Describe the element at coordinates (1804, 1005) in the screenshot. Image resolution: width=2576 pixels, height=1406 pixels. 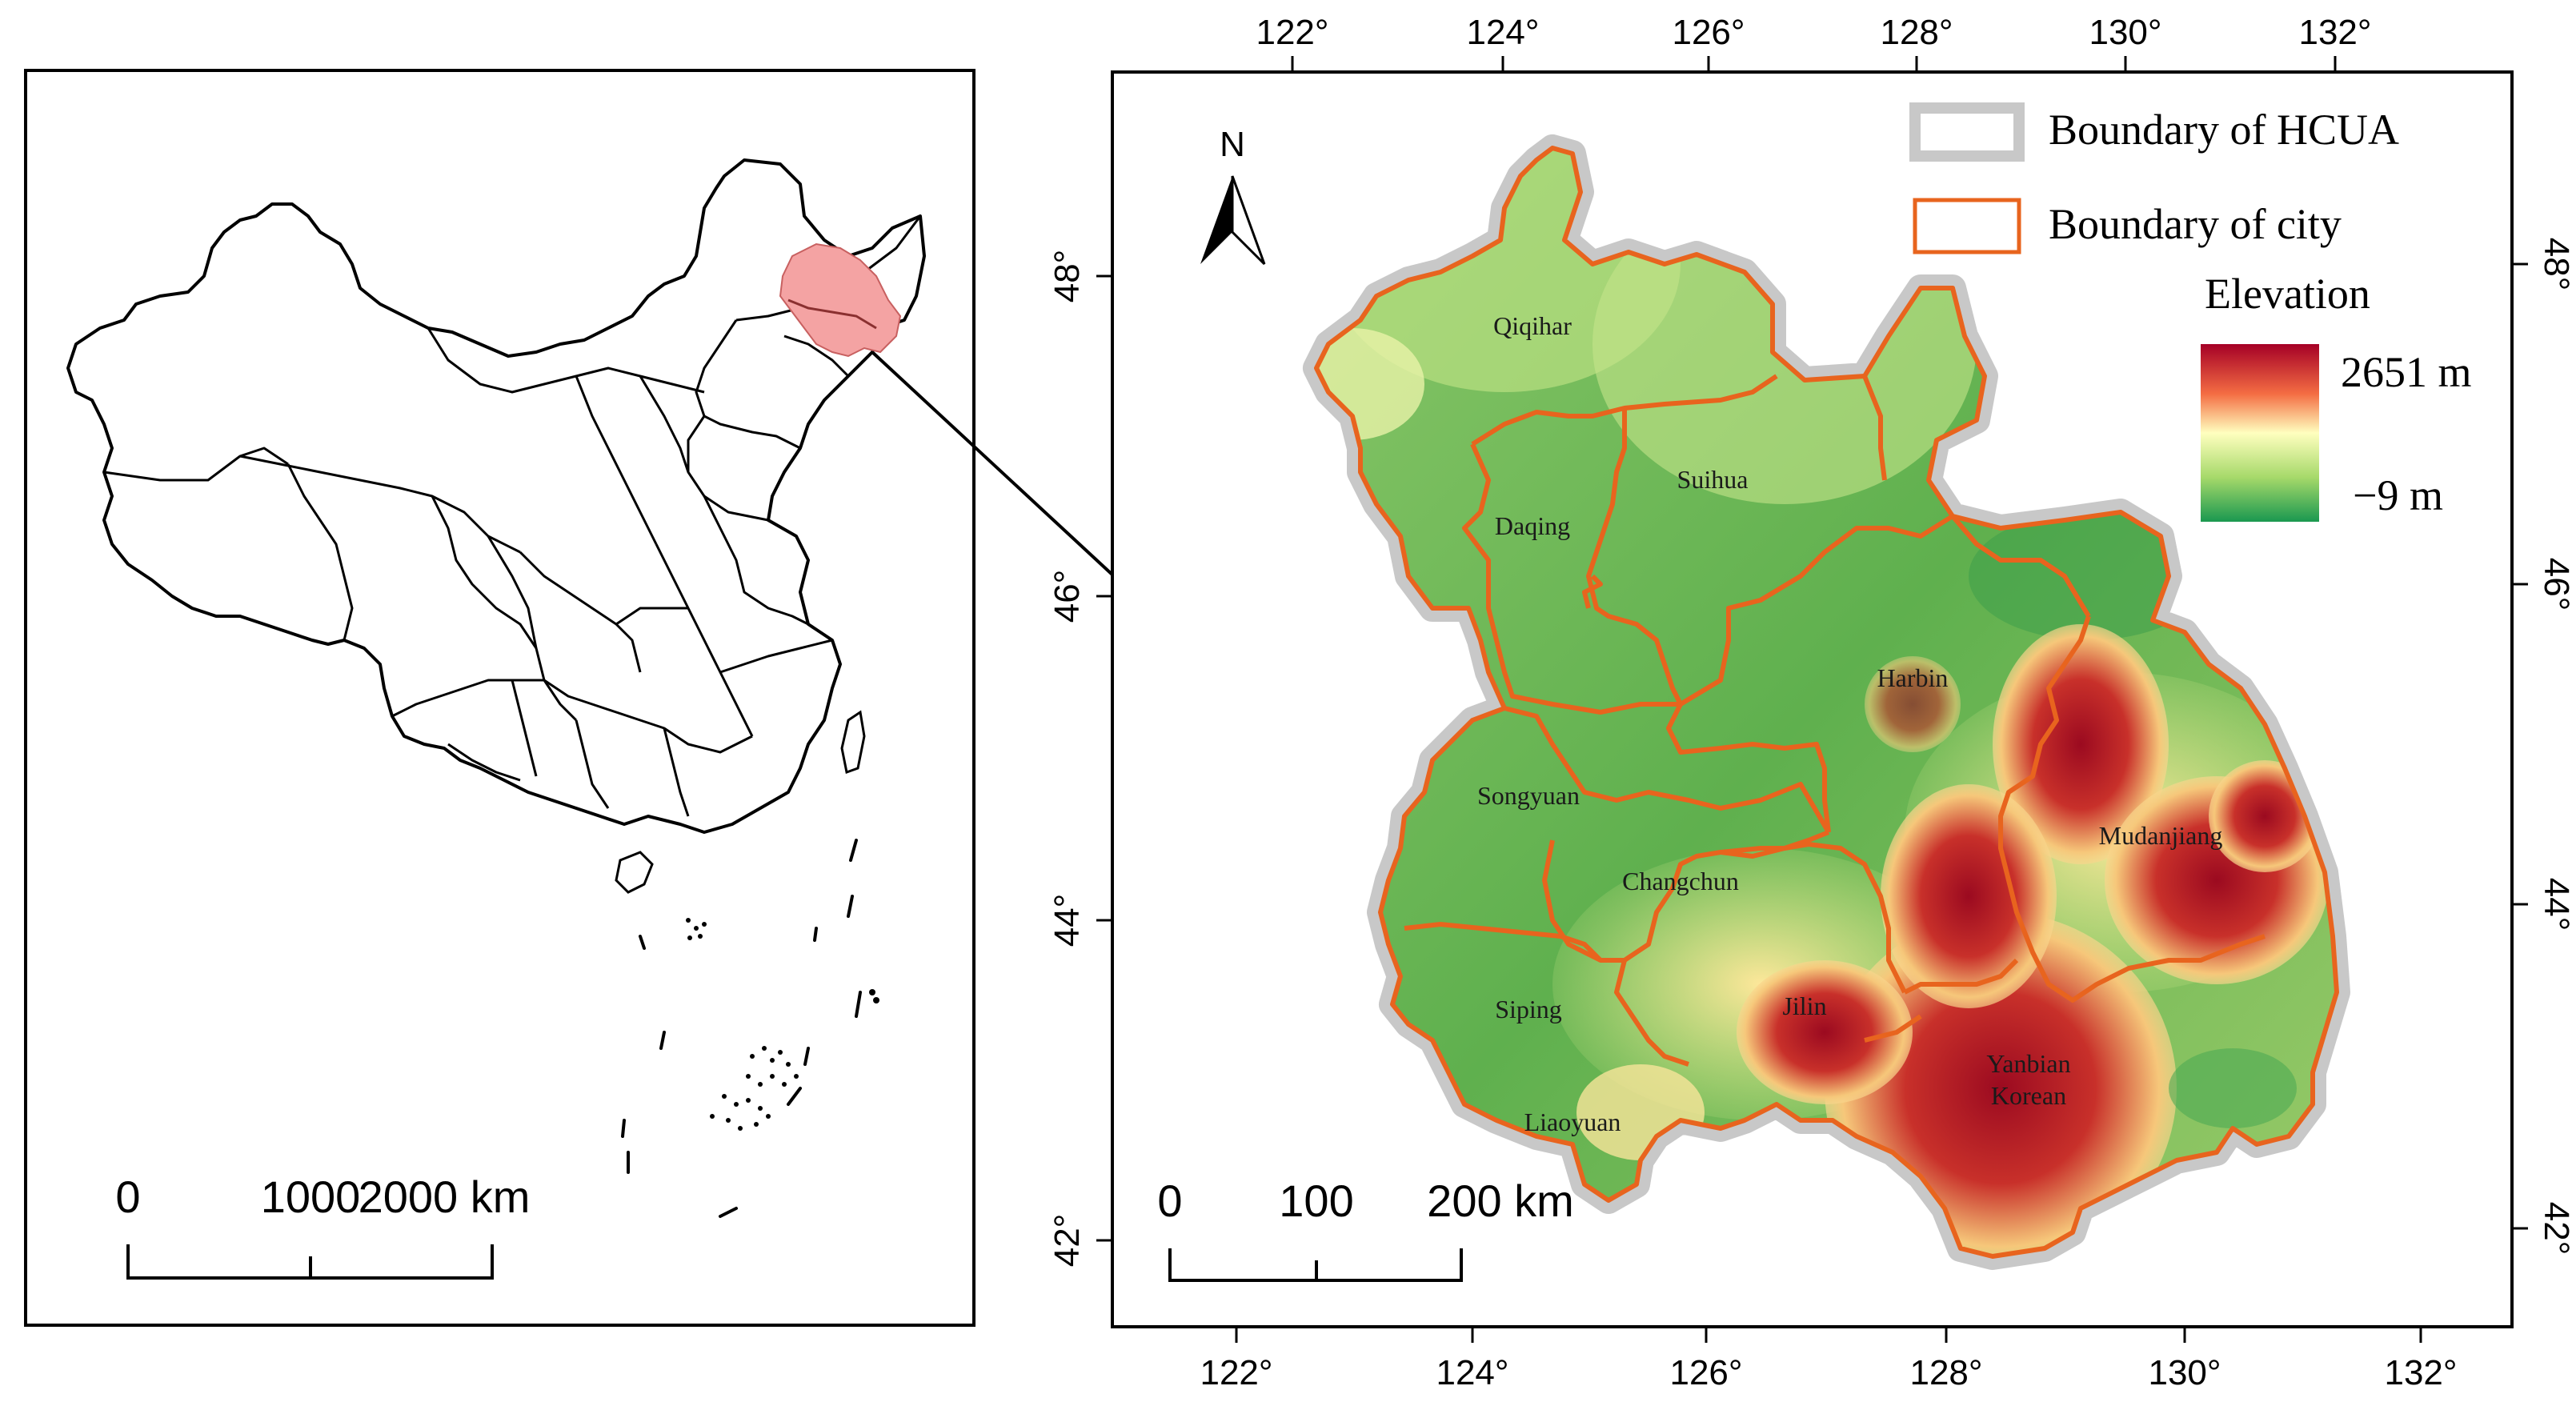
I see `city-label-jilin: Jilin` at that location.